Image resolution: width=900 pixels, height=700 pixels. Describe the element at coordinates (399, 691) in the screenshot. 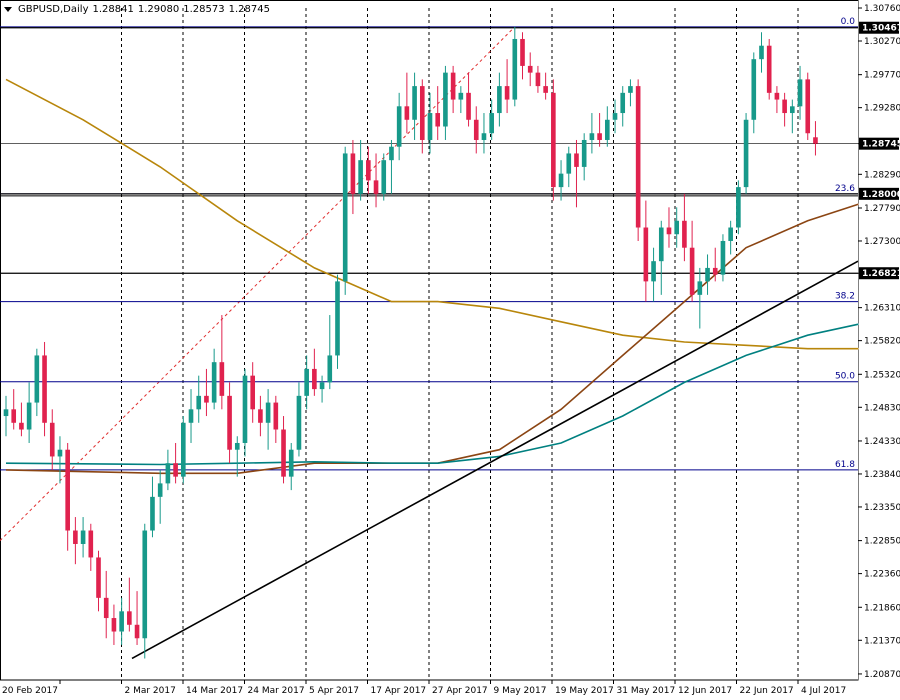

I see `date-tick-label: 17 Apr 2017` at that location.